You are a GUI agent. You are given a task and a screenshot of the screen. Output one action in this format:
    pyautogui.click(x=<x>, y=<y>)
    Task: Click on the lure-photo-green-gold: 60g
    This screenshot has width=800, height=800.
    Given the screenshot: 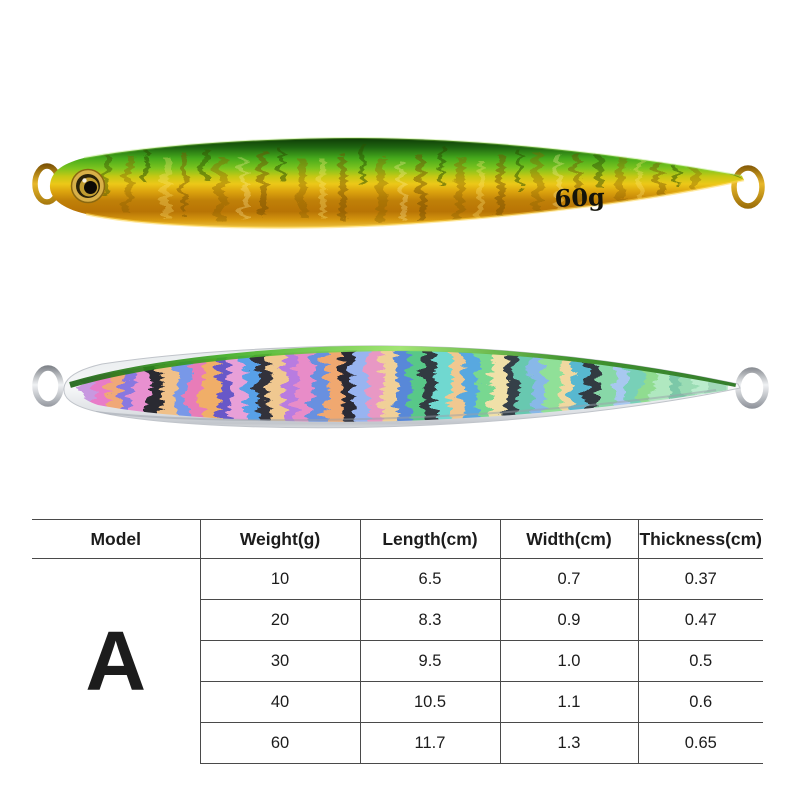 What is the action you would take?
    pyautogui.click(x=398, y=182)
    